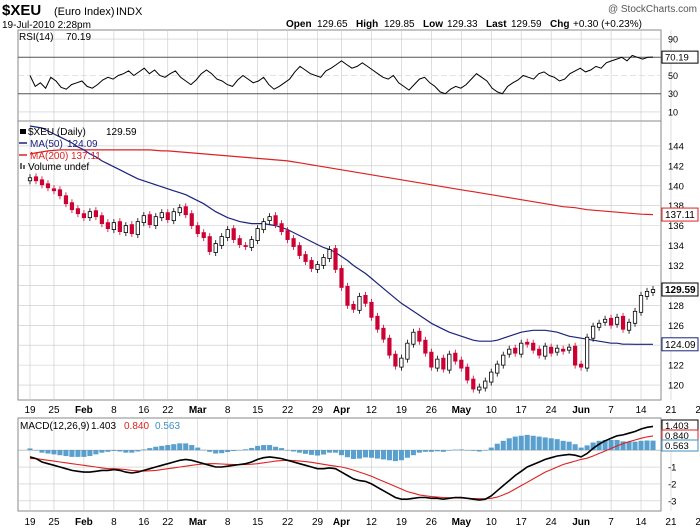 The width and height of the screenshot is (700, 530). I want to click on macd-tick-label: -1, so click(672, 468).